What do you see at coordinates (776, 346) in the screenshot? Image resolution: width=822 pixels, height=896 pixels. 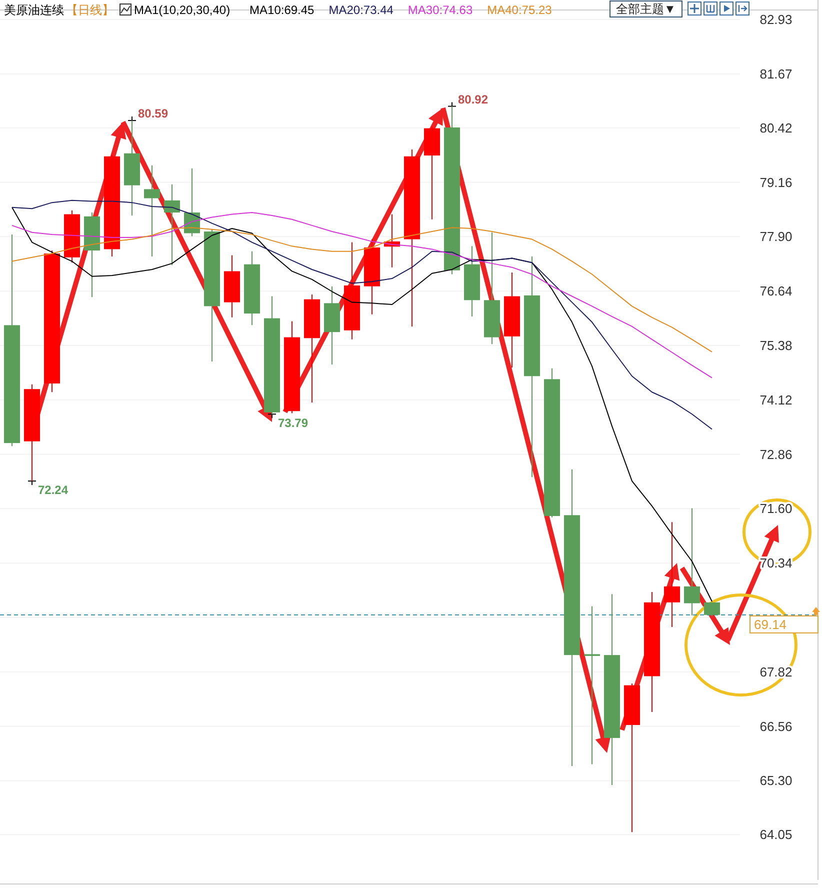 I see `y-tick-label: 75.38` at bounding box center [776, 346].